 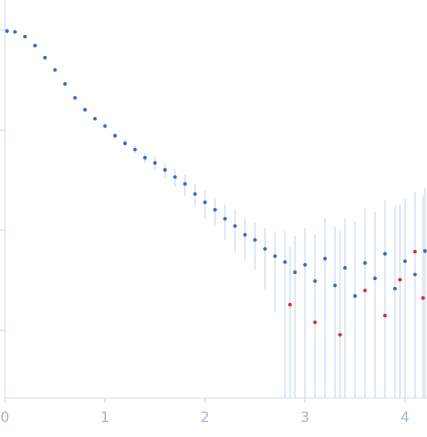 I want to click on x-tick-label: 3, so click(x=305, y=418).